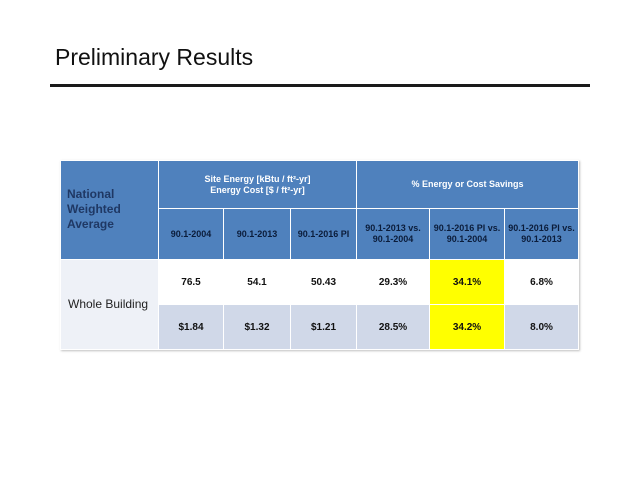 The width and height of the screenshot is (638, 493). What do you see at coordinates (393, 282) in the screenshot?
I see `table-cell: 29.3%` at bounding box center [393, 282].